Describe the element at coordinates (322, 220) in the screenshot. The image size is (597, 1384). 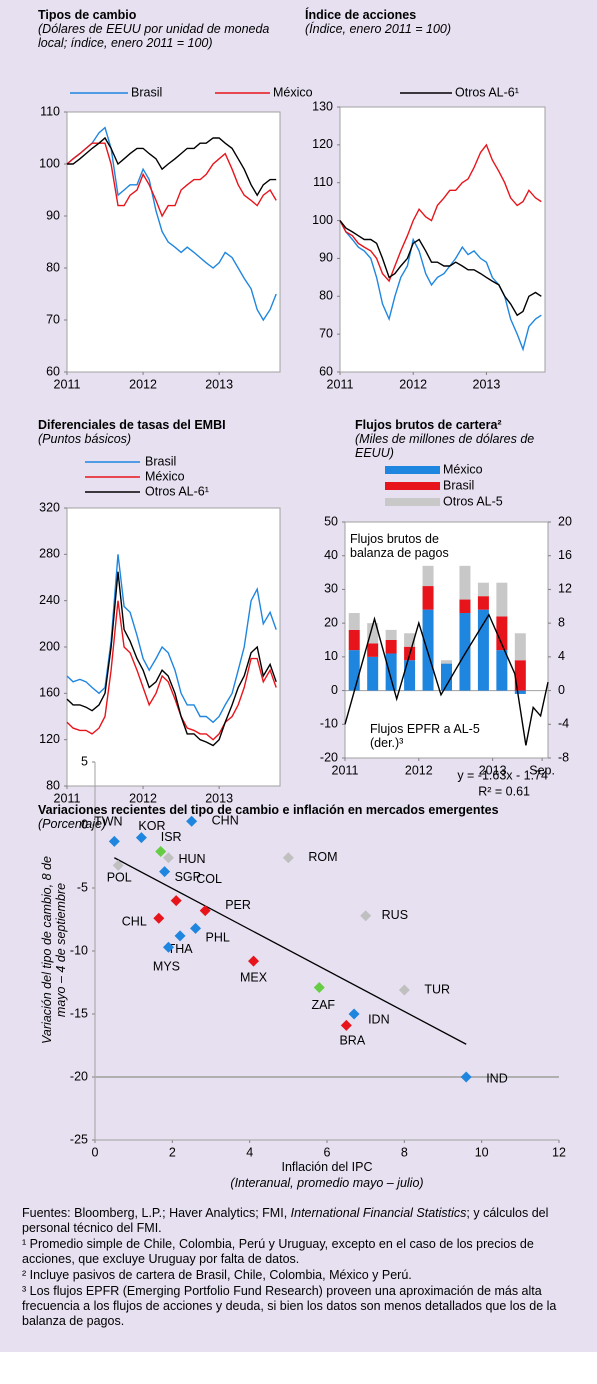
I see `y-tick-label: 100` at that location.